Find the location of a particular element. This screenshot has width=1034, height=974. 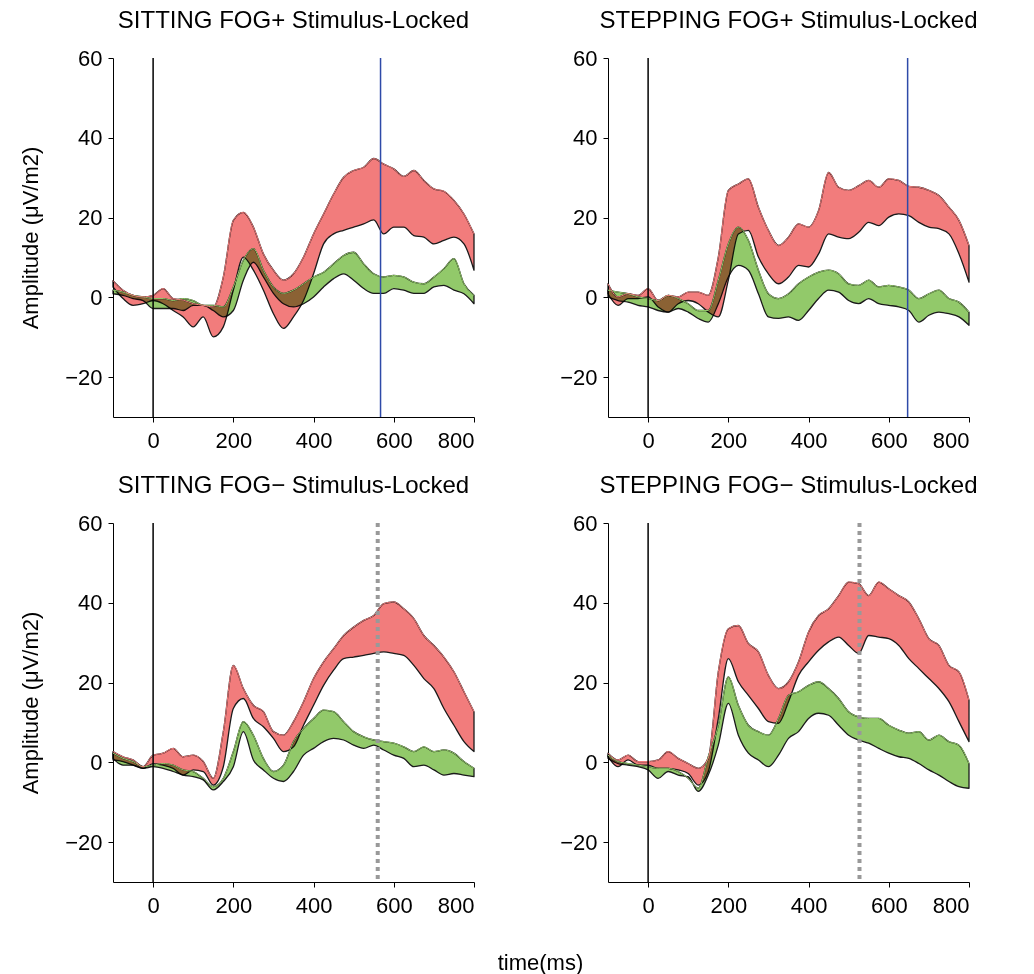

chart-title: STEPPING FOG− Stimulus-Locked is located at coordinates (788, 484).